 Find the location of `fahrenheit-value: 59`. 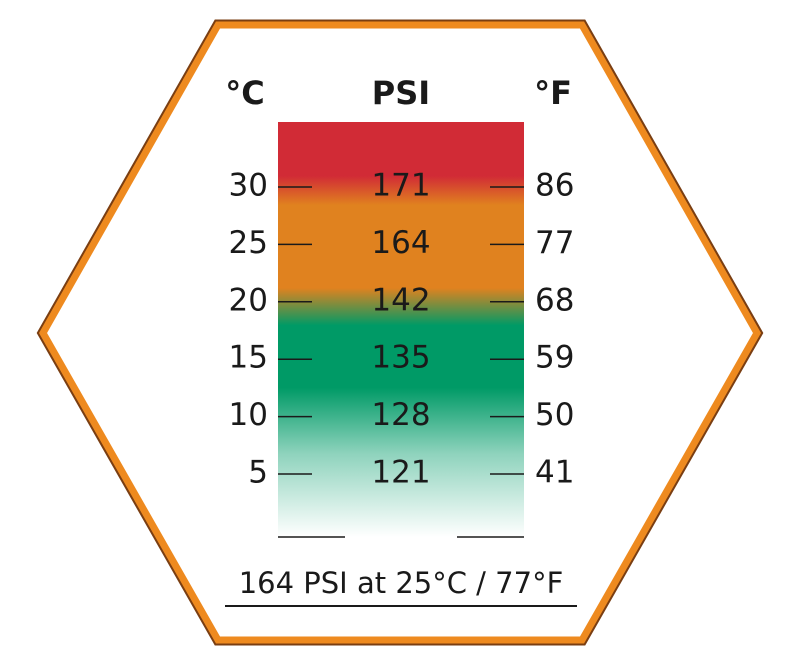

fahrenheit-value: 59 is located at coordinates (554, 358).